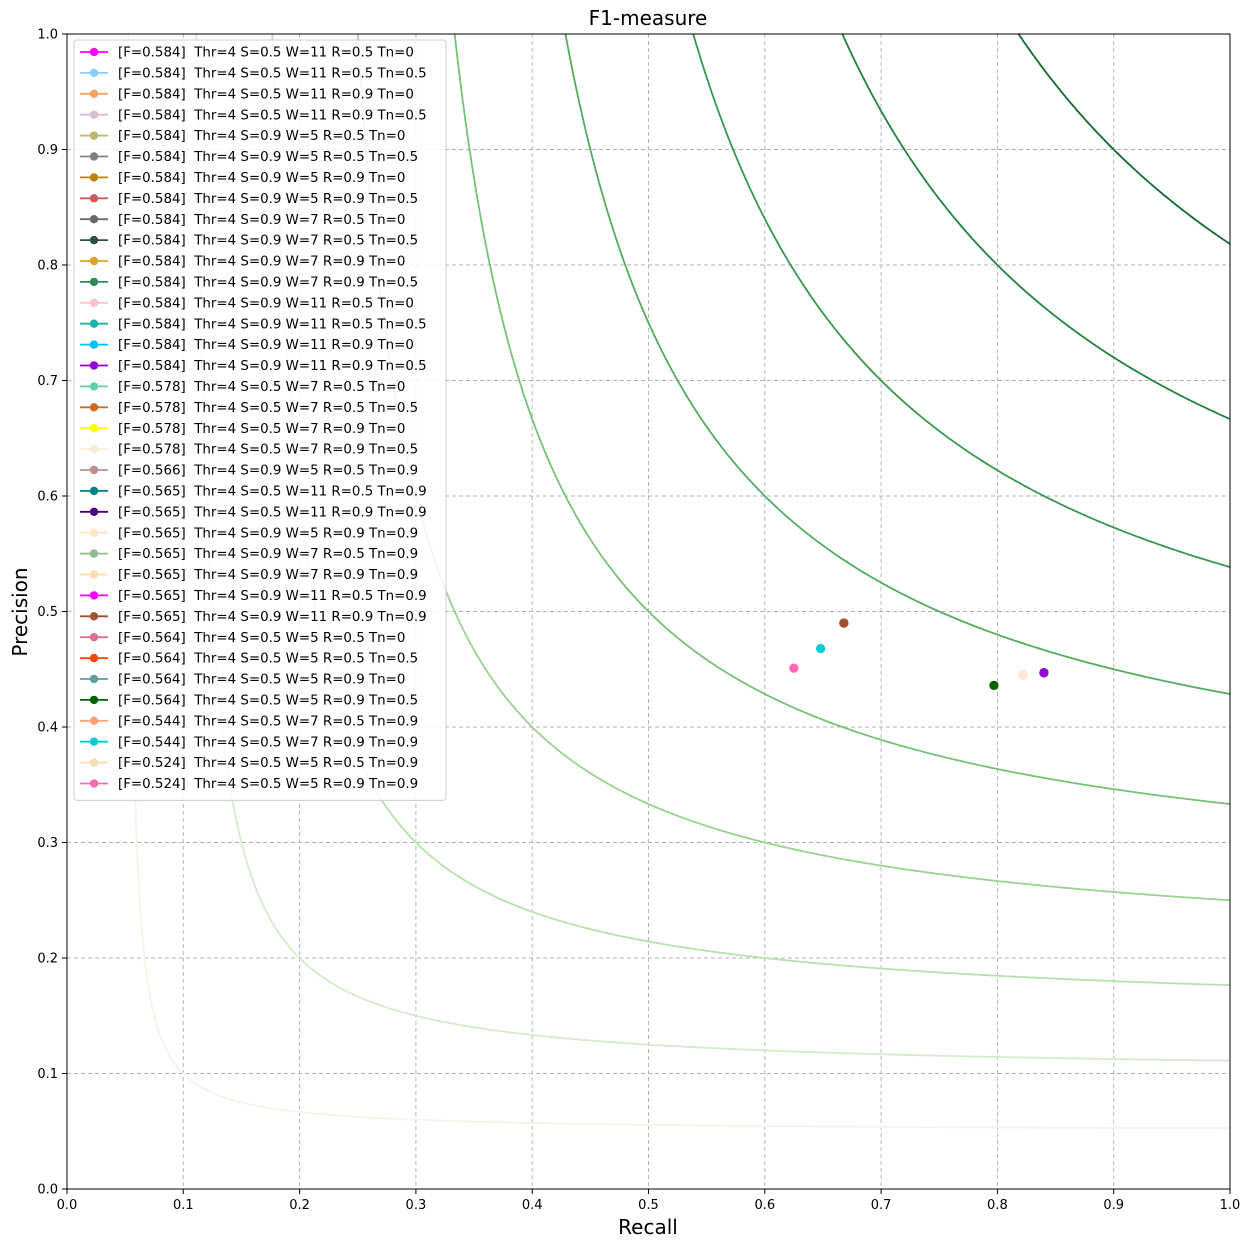 This screenshot has height=1248, width=1250. I want to click on legend-entry: [F=0.584] Thr=4 S=0.9 W=11 R=0.5 Tn=0.5, so click(253, 324).